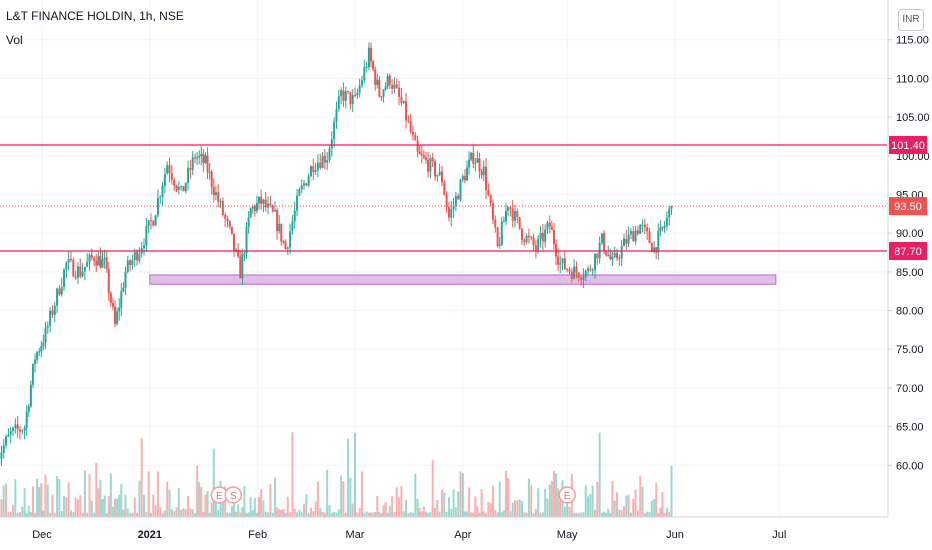 Image resolution: width=932 pixels, height=550 pixels. What do you see at coordinates (908, 252) in the screenshot?
I see `hline-price-label: 87.70` at bounding box center [908, 252].